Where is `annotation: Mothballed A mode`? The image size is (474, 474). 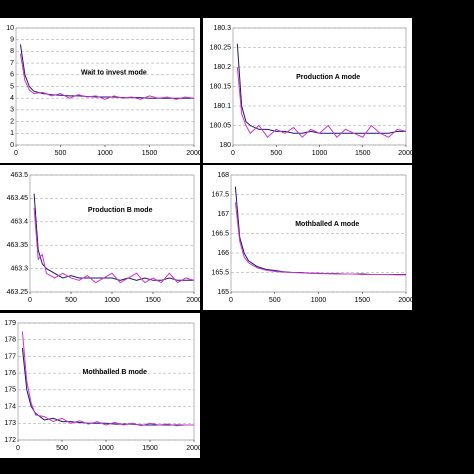
annotation: Mothballed A mode is located at coordinates (327, 224).